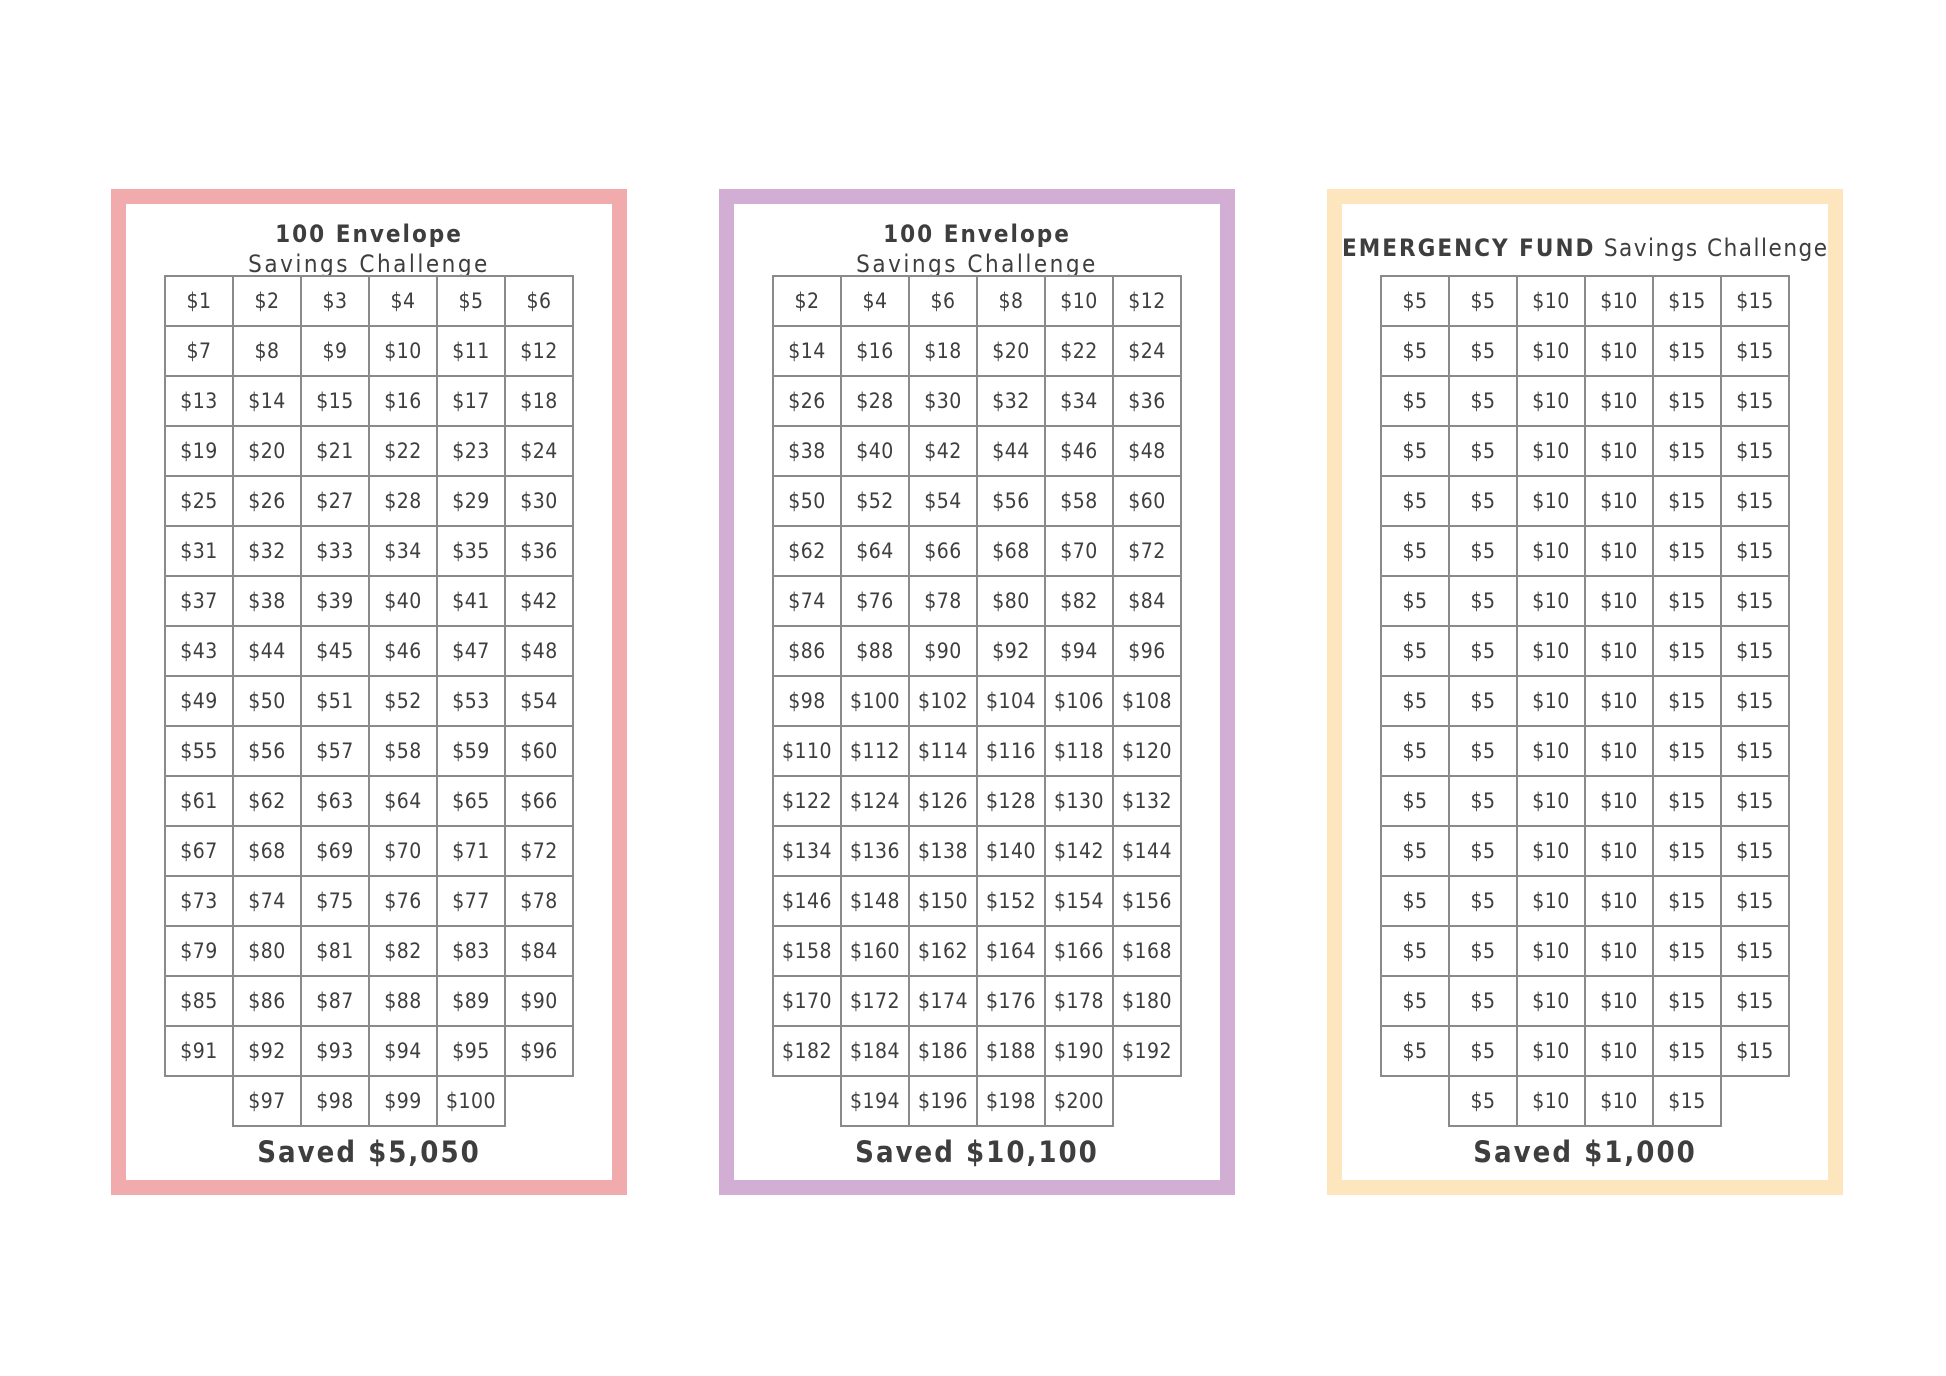  I want to click on envelope-cell: $100, so click(471, 1101).